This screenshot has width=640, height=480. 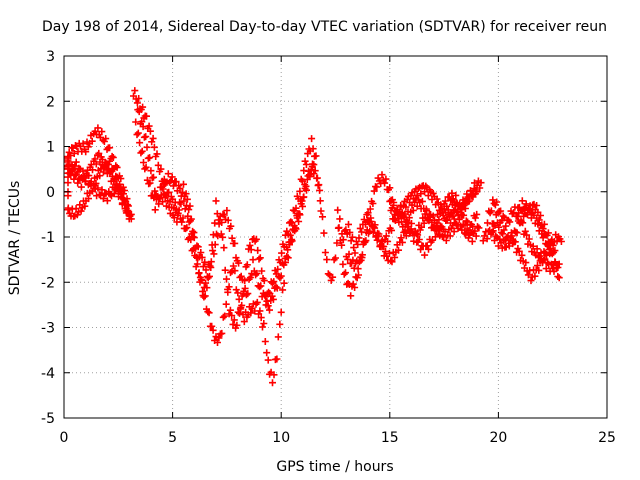 What do you see at coordinates (498, 438) in the screenshot?
I see `x-tick-label: 20` at bounding box center [498, 438].